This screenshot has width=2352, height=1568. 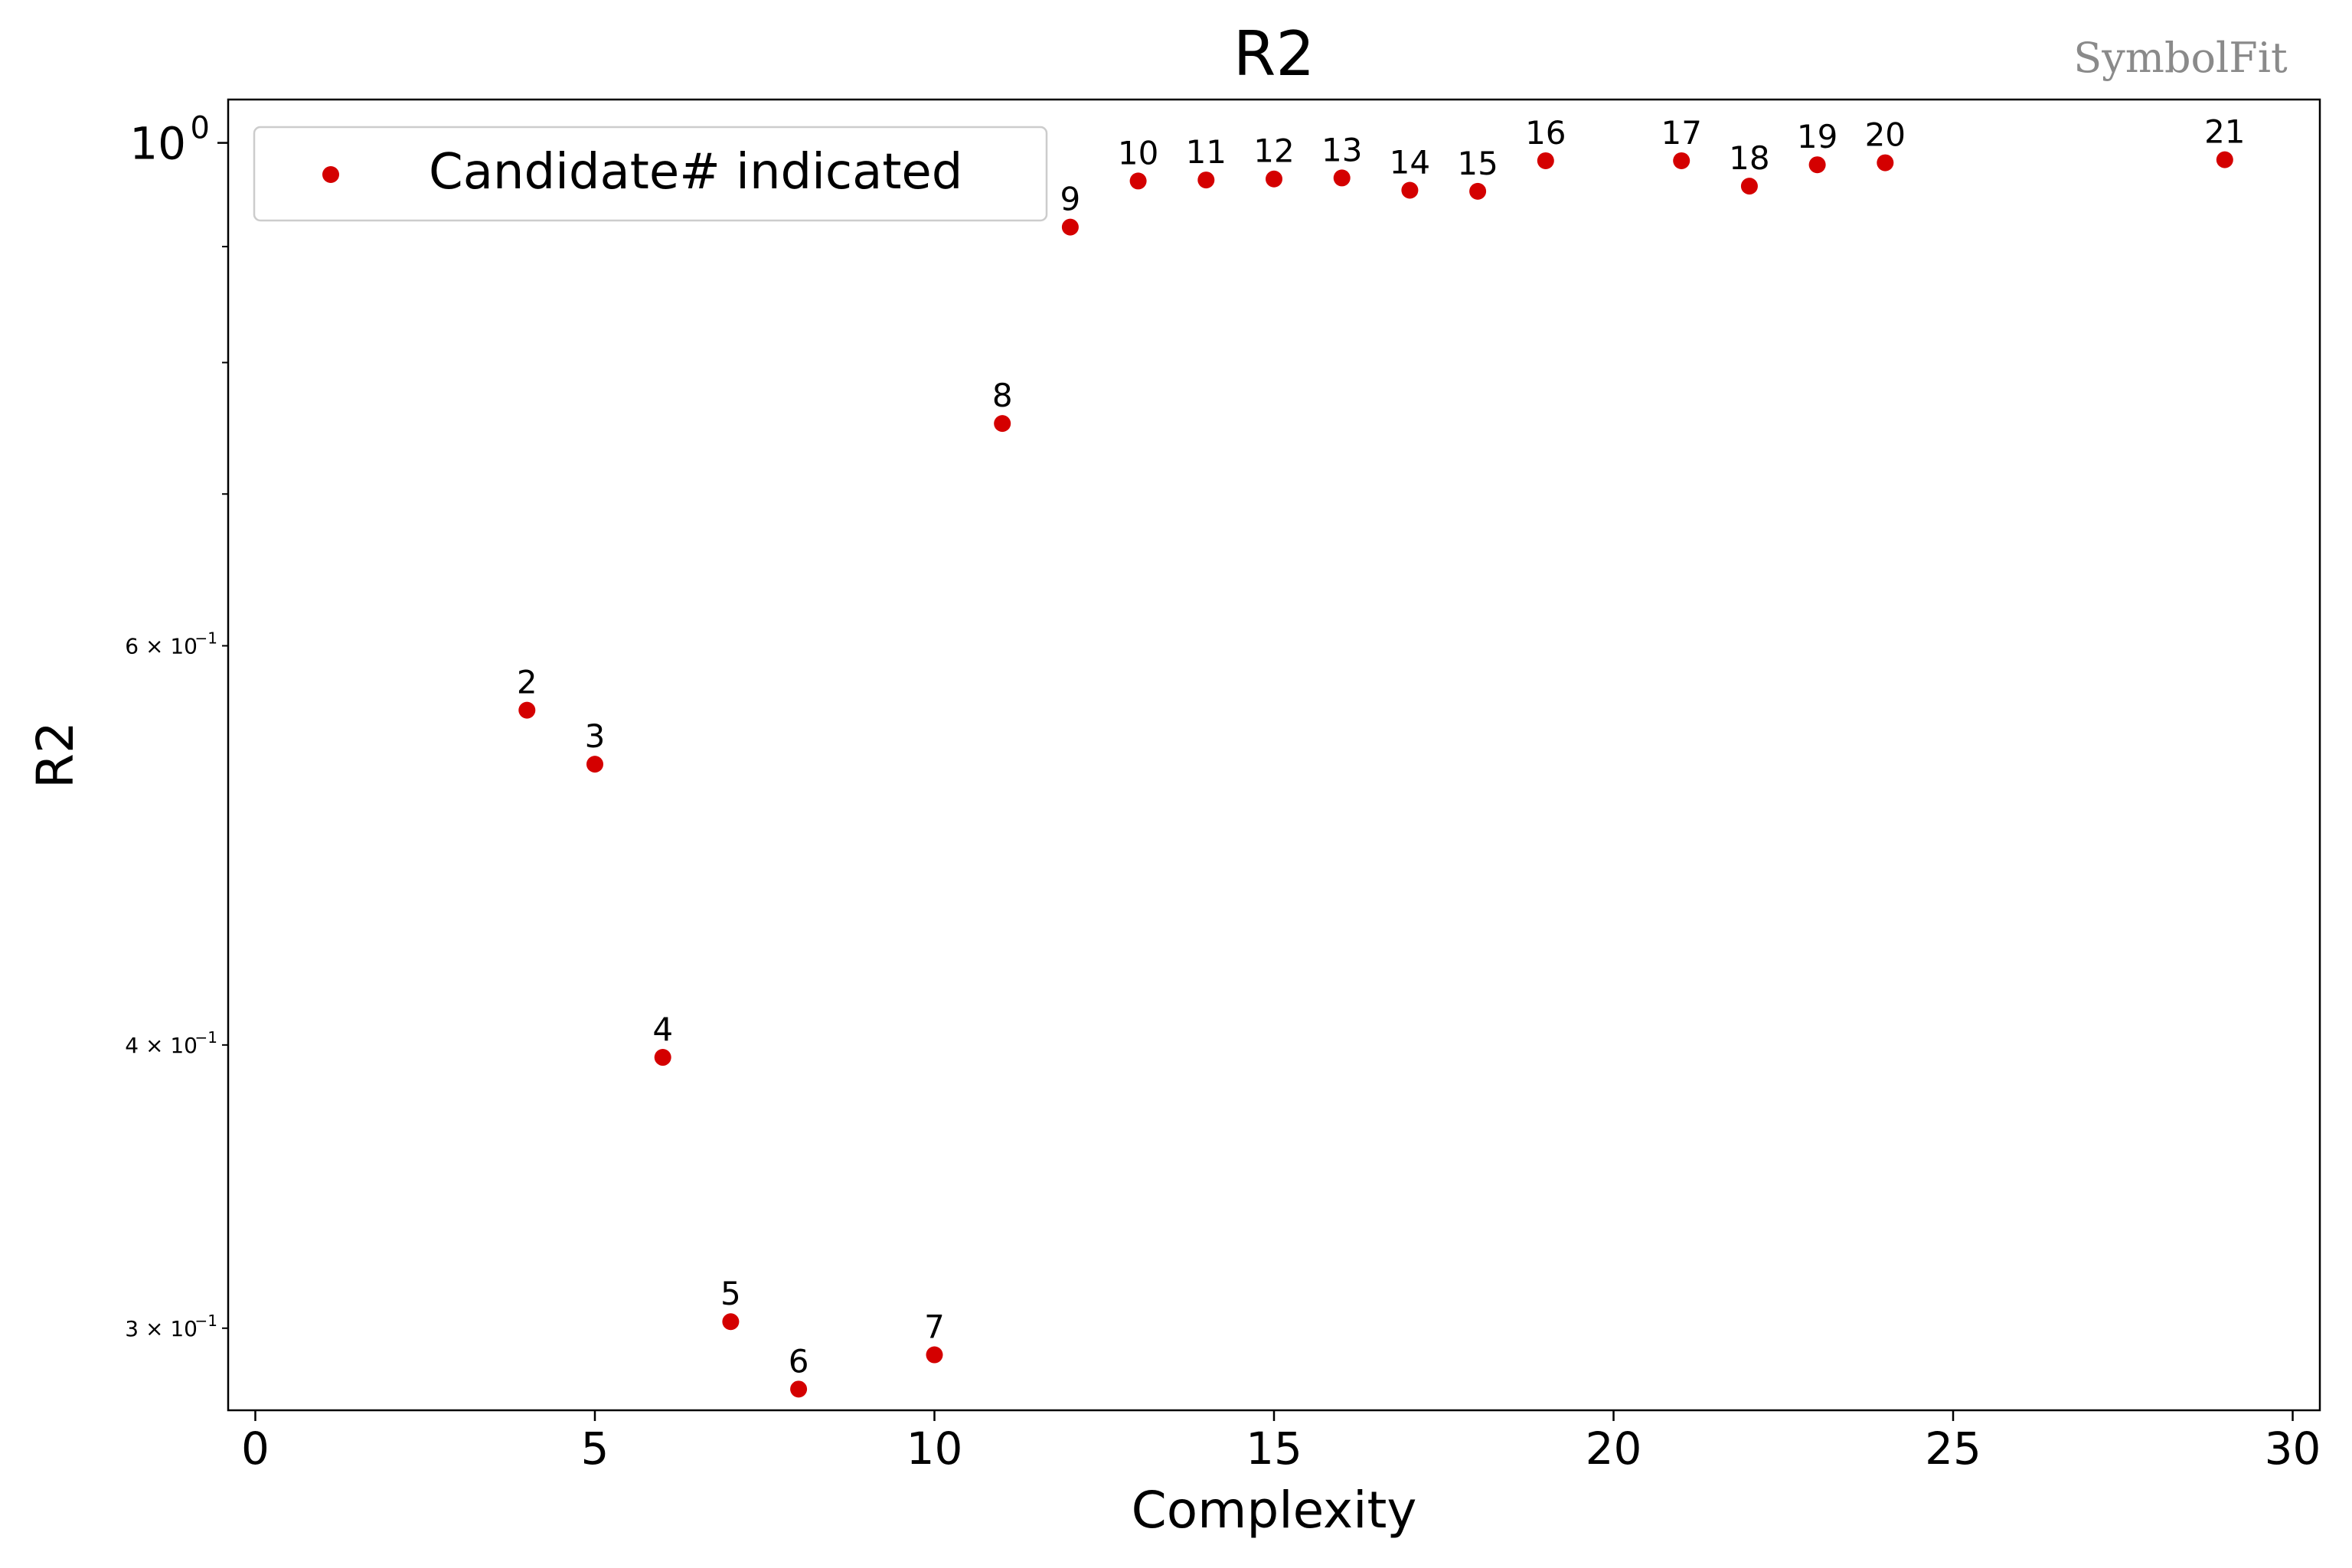 What do you see at coordinates (200, 128) in the screenshot?
I see `y-tick-label-exponent: 0` at bounding box center [200, 128].